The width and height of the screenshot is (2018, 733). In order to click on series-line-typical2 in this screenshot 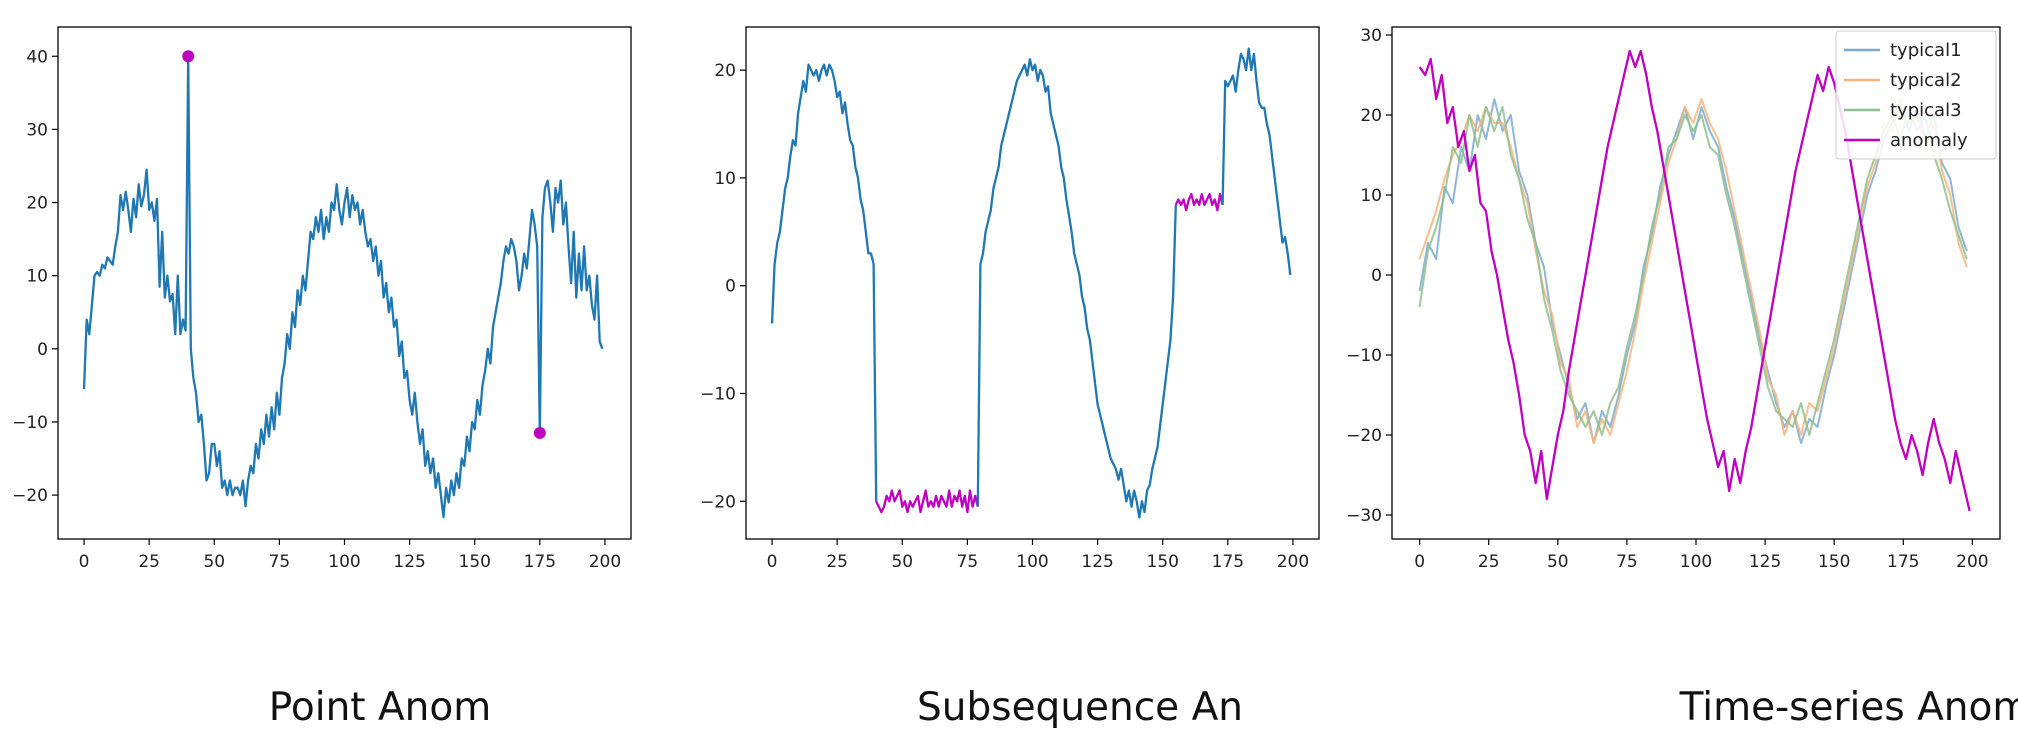, I will do `click(1693, 271)`.